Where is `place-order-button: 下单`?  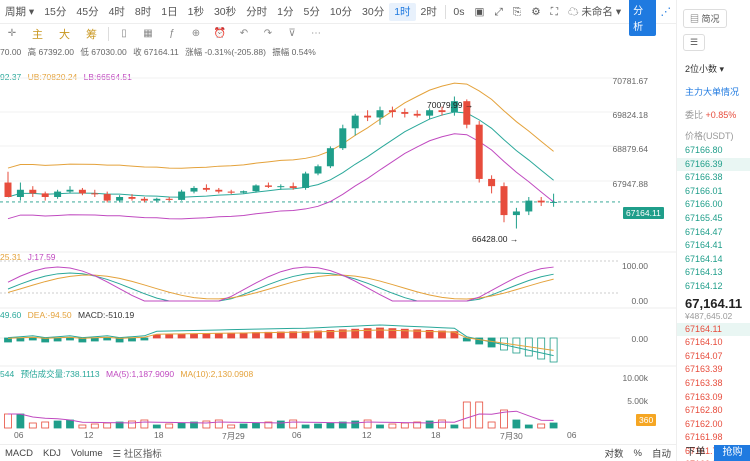 place-order-button: 下单 is located at coordinates (695, 452).